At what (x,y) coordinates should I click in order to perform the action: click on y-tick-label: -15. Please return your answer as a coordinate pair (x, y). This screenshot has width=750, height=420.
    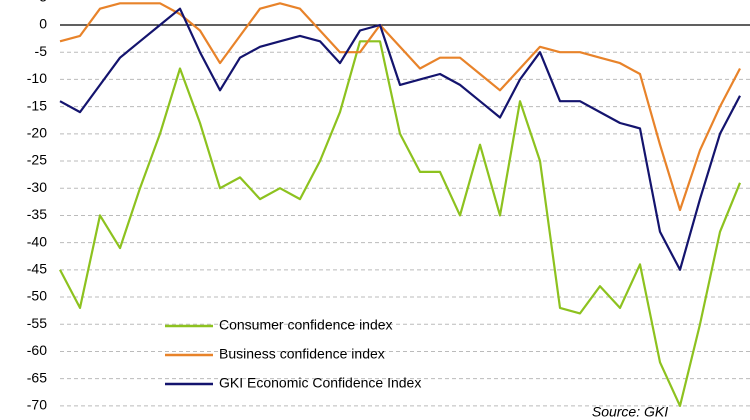
    Looking at the image, I should click on (37, 105).